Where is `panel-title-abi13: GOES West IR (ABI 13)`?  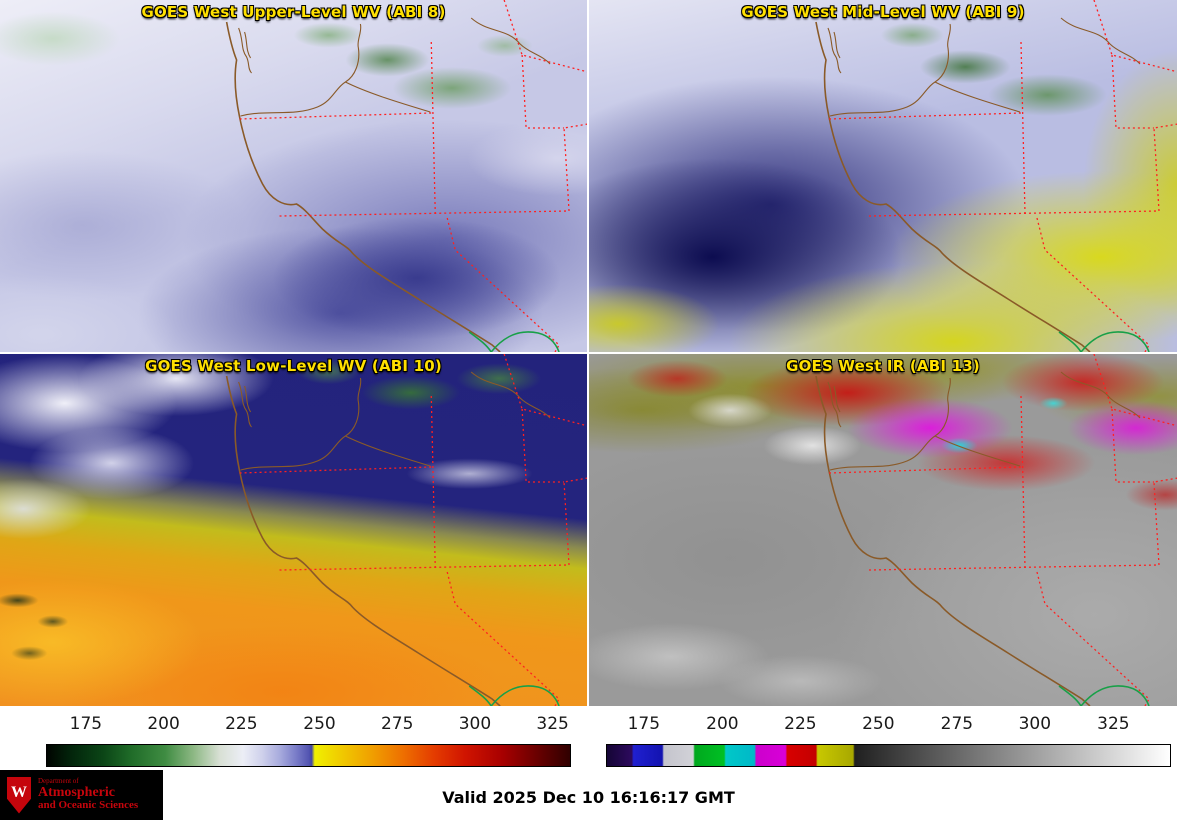
panel-title-abi13: GOES West IR (ABI 13) is located at coordinates (883, 366).